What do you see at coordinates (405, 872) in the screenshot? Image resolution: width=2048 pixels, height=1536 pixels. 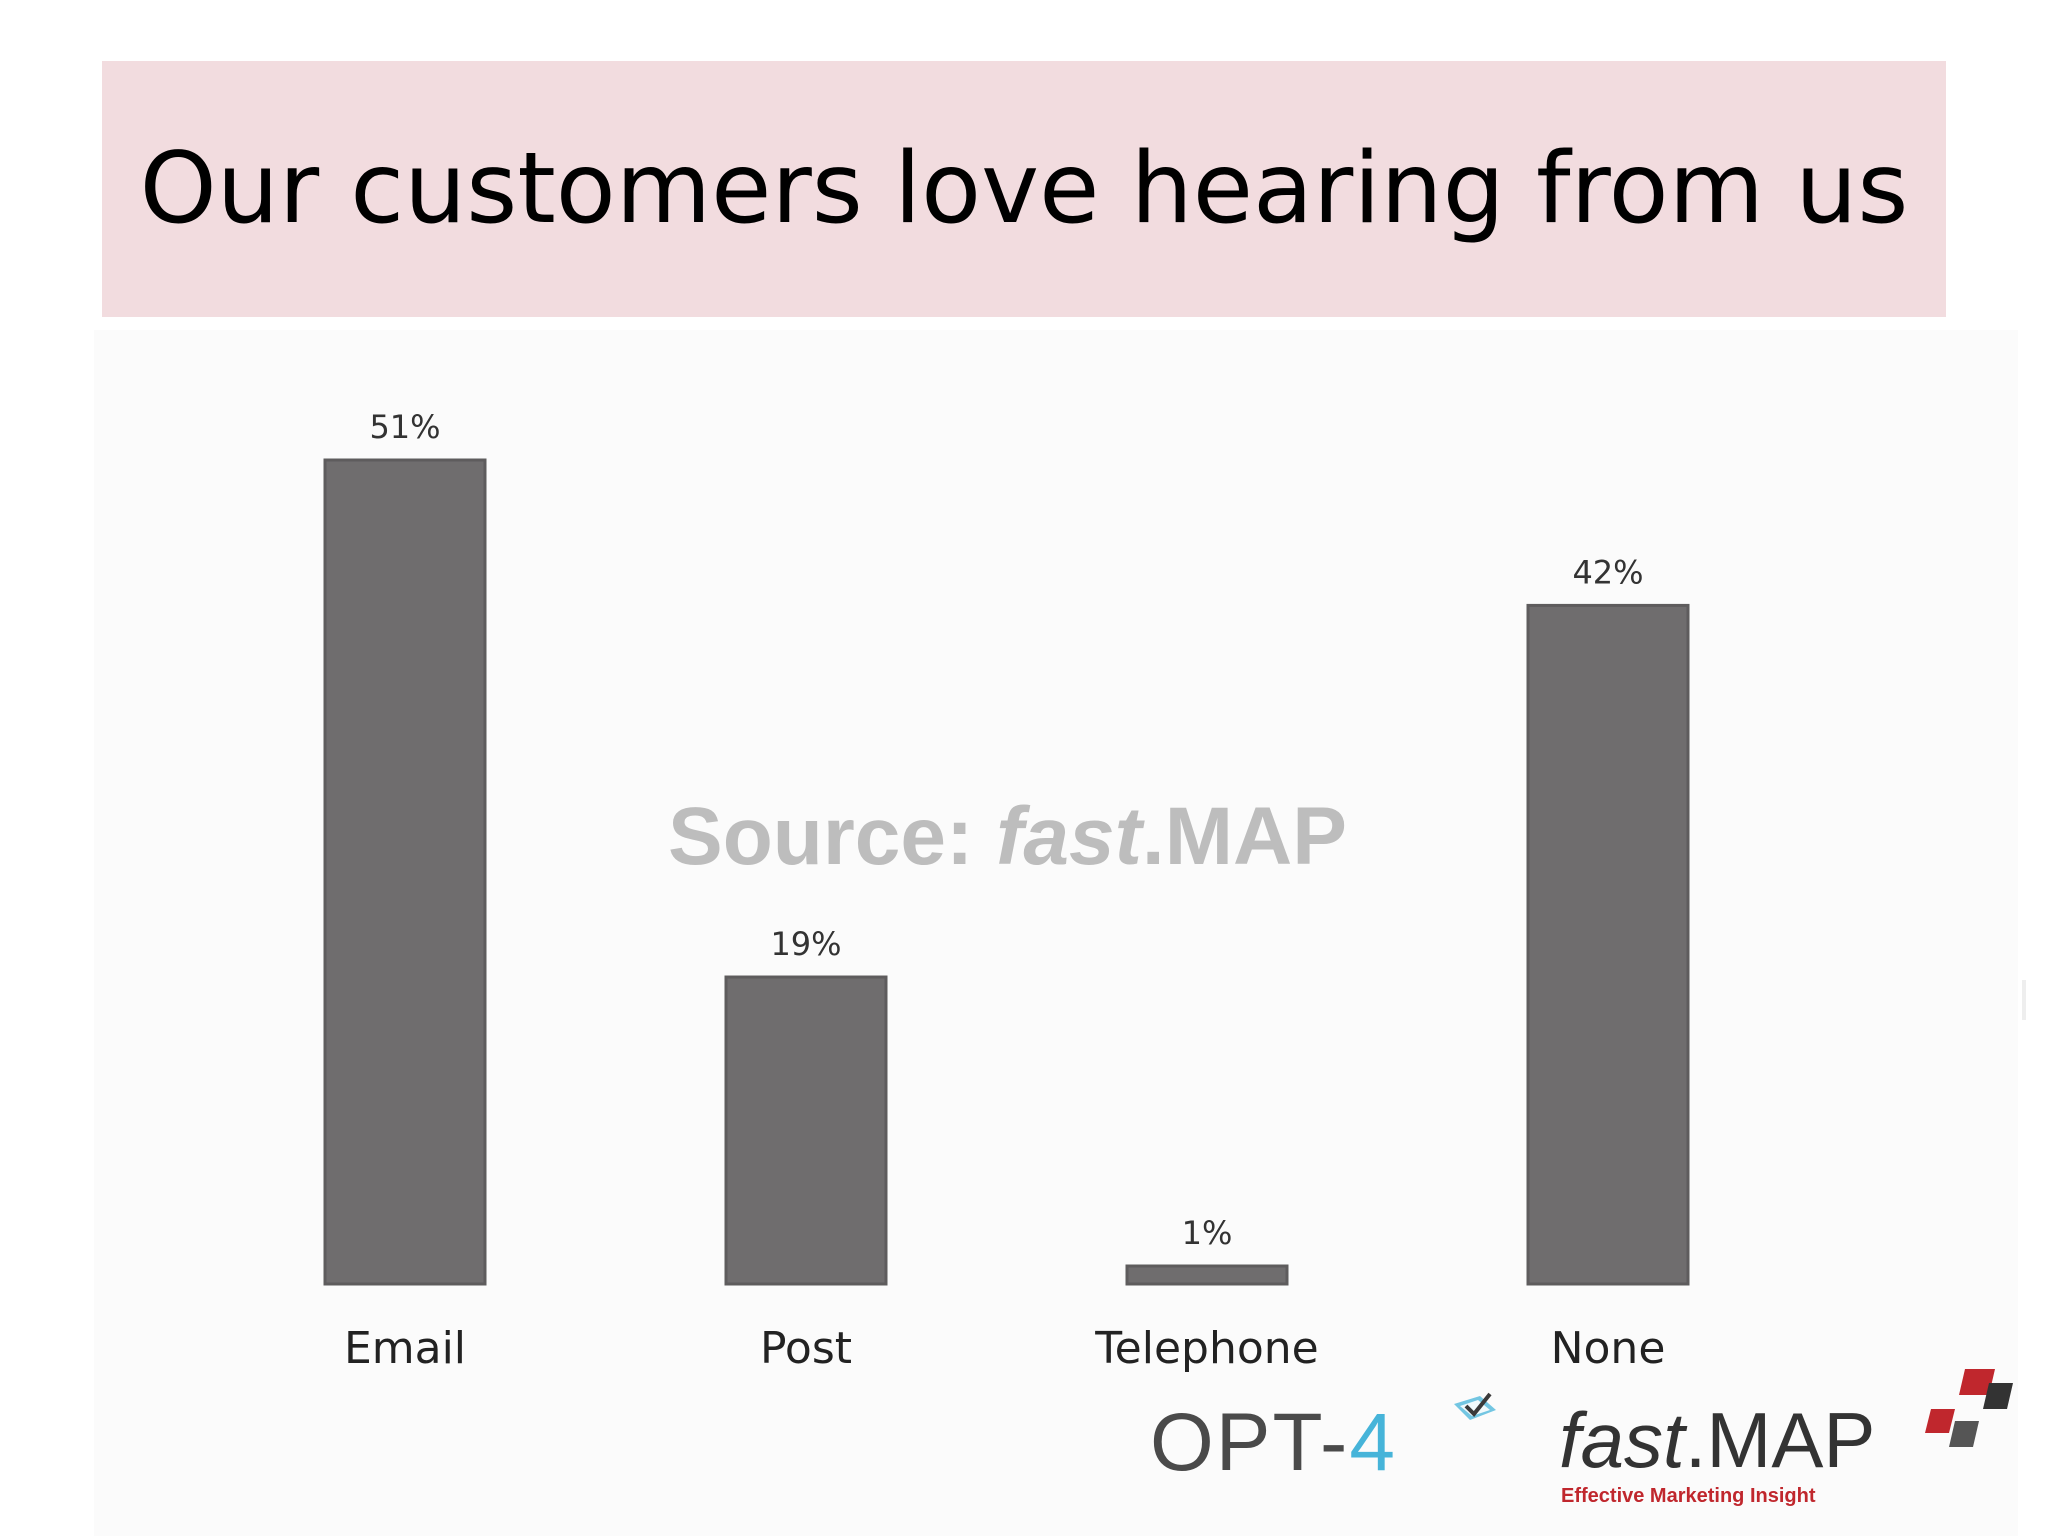 I see `bar-email` at bounding box center [405, 872].